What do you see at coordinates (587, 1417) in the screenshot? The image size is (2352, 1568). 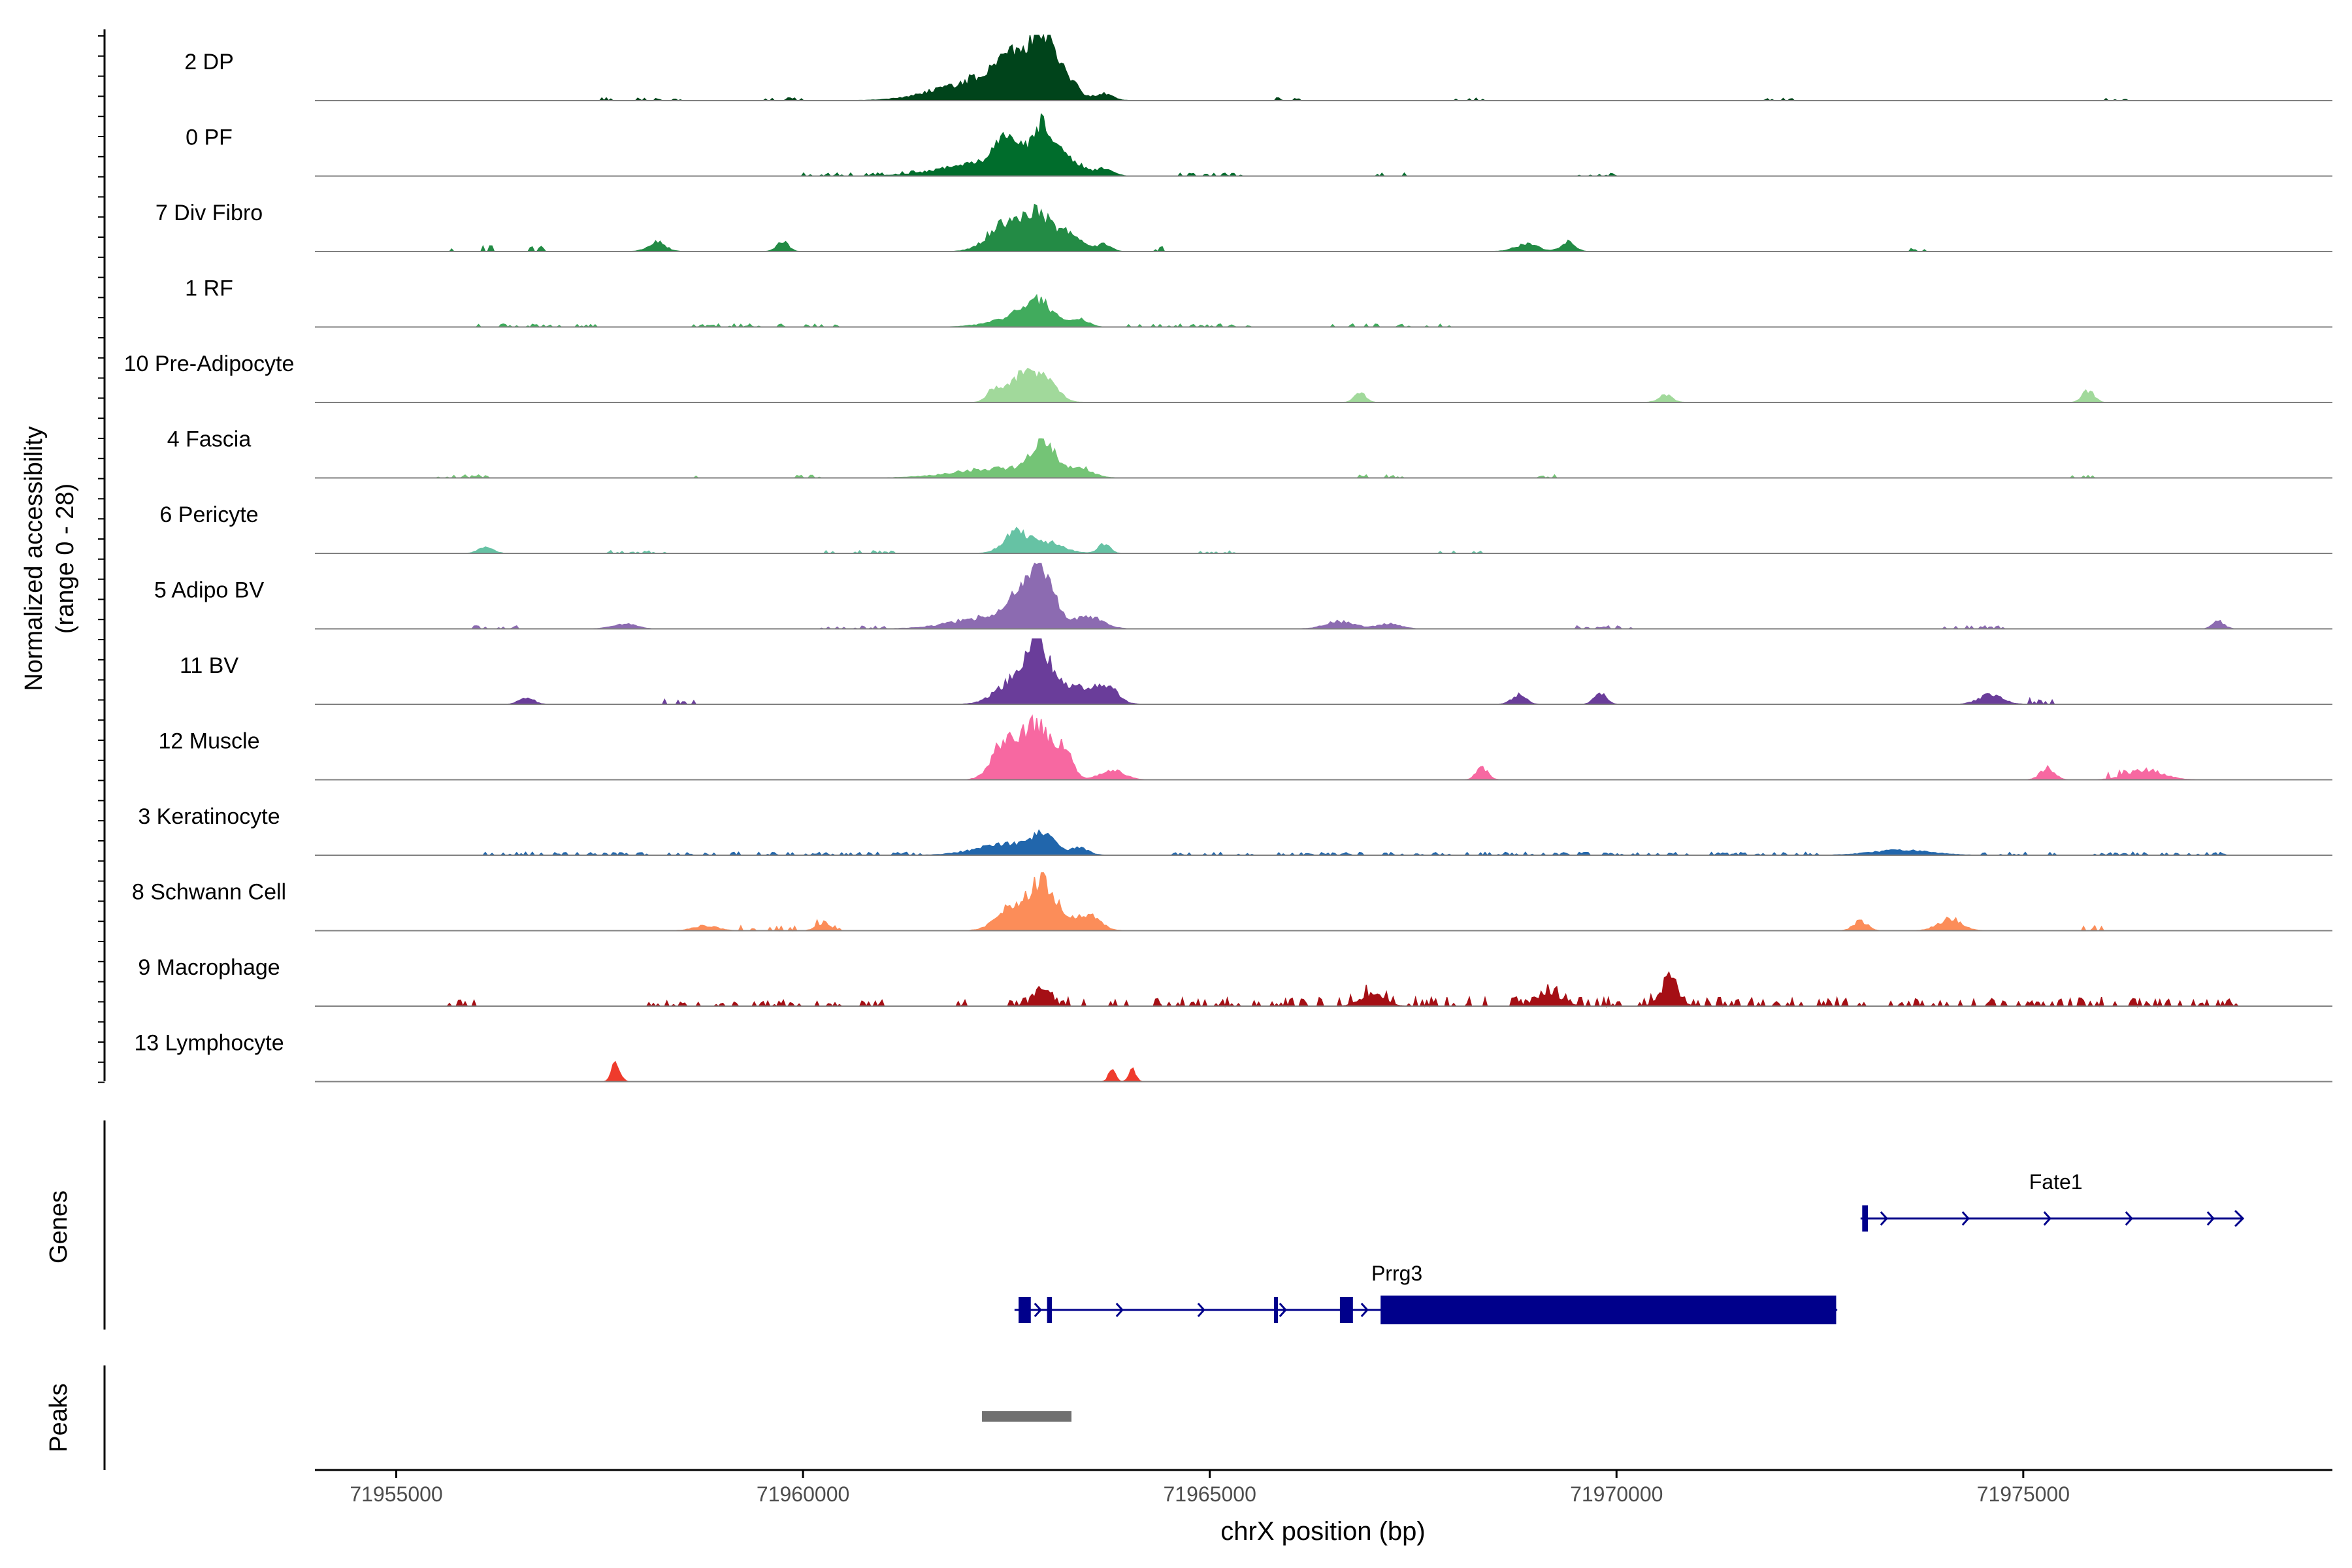 I see `peaks-panel` at bounding box center [587, 1417].